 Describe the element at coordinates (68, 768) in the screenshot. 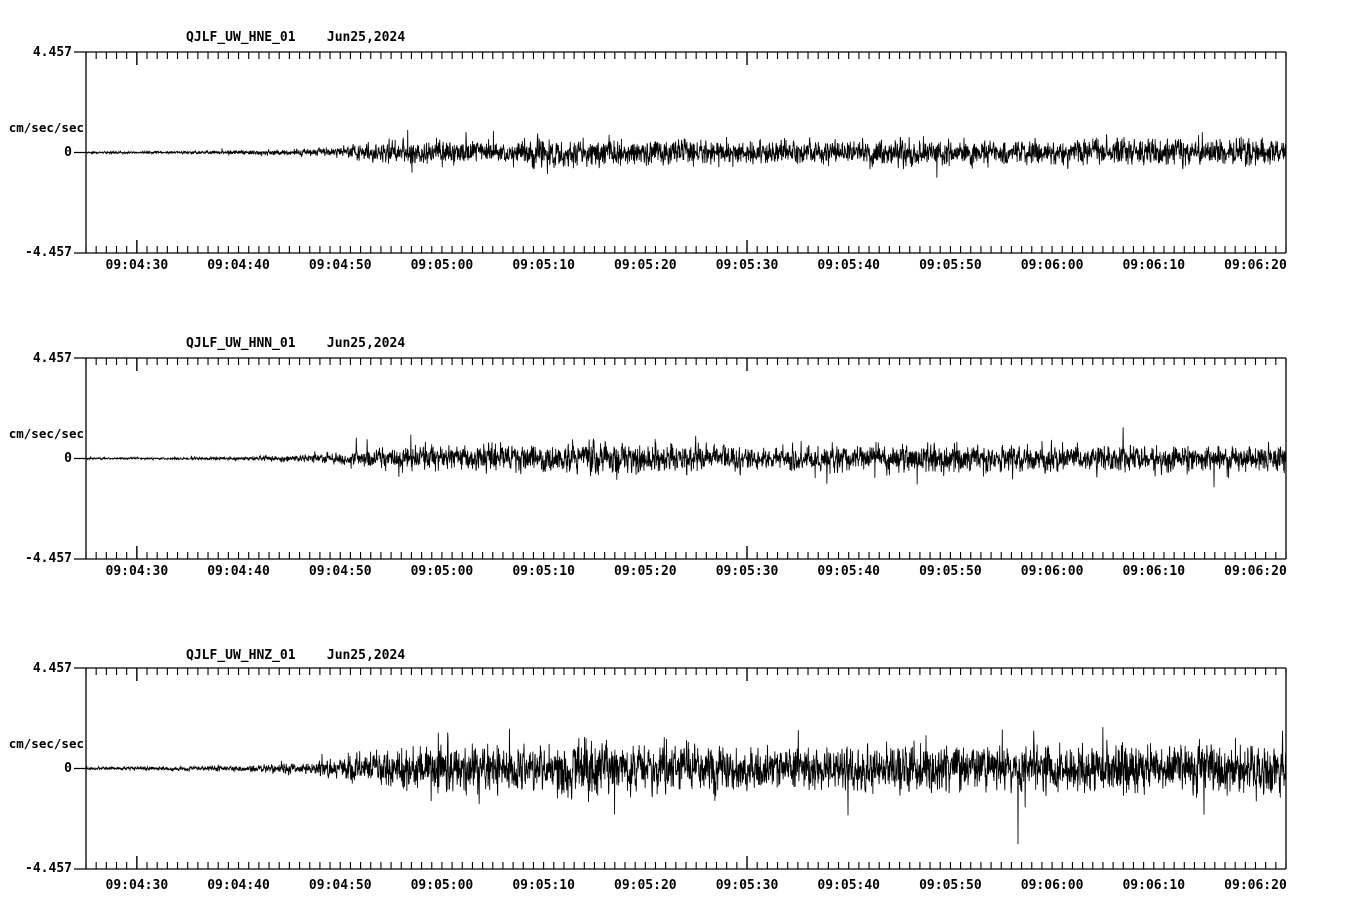

I see `y-axis-zero-label-hnz: 0` at that location.